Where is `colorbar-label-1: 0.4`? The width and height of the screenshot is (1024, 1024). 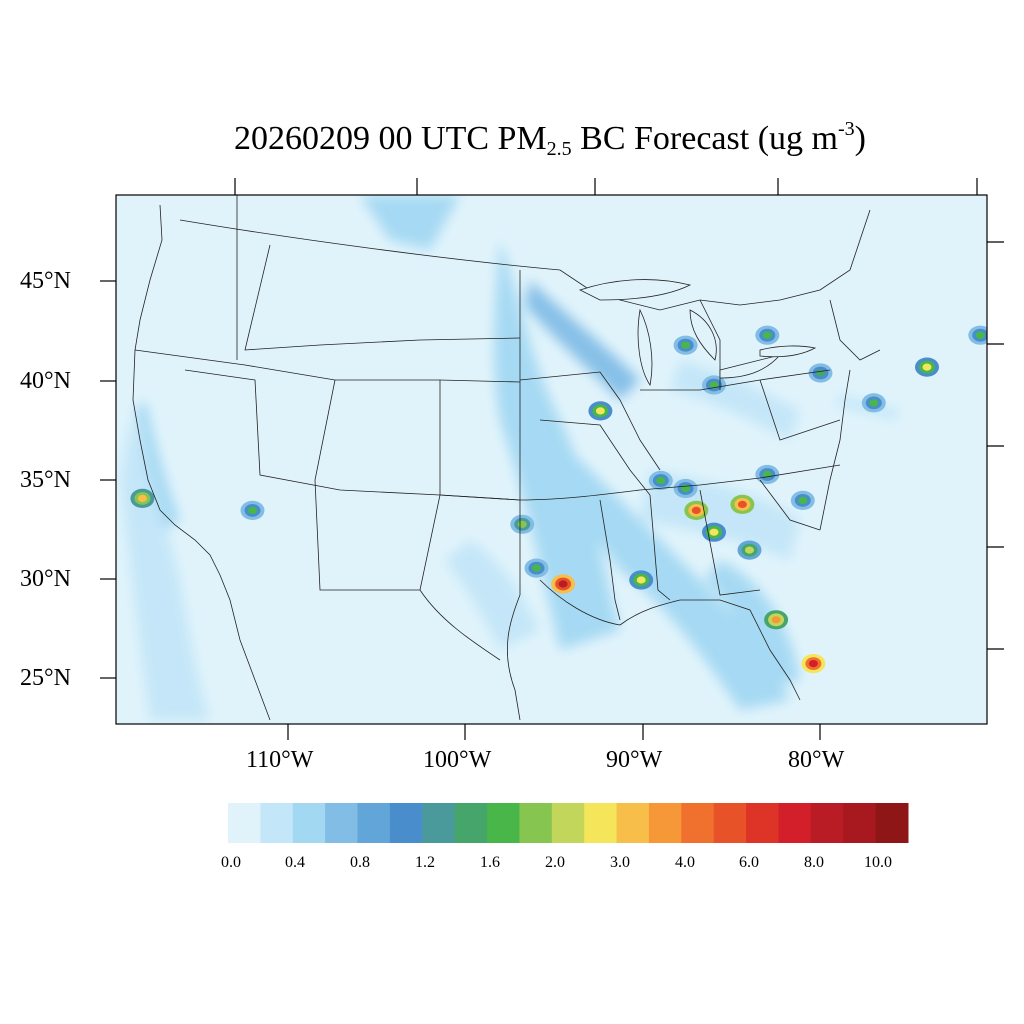
colorbar-label-1: 0.4 is located at coordinates (295, 862).